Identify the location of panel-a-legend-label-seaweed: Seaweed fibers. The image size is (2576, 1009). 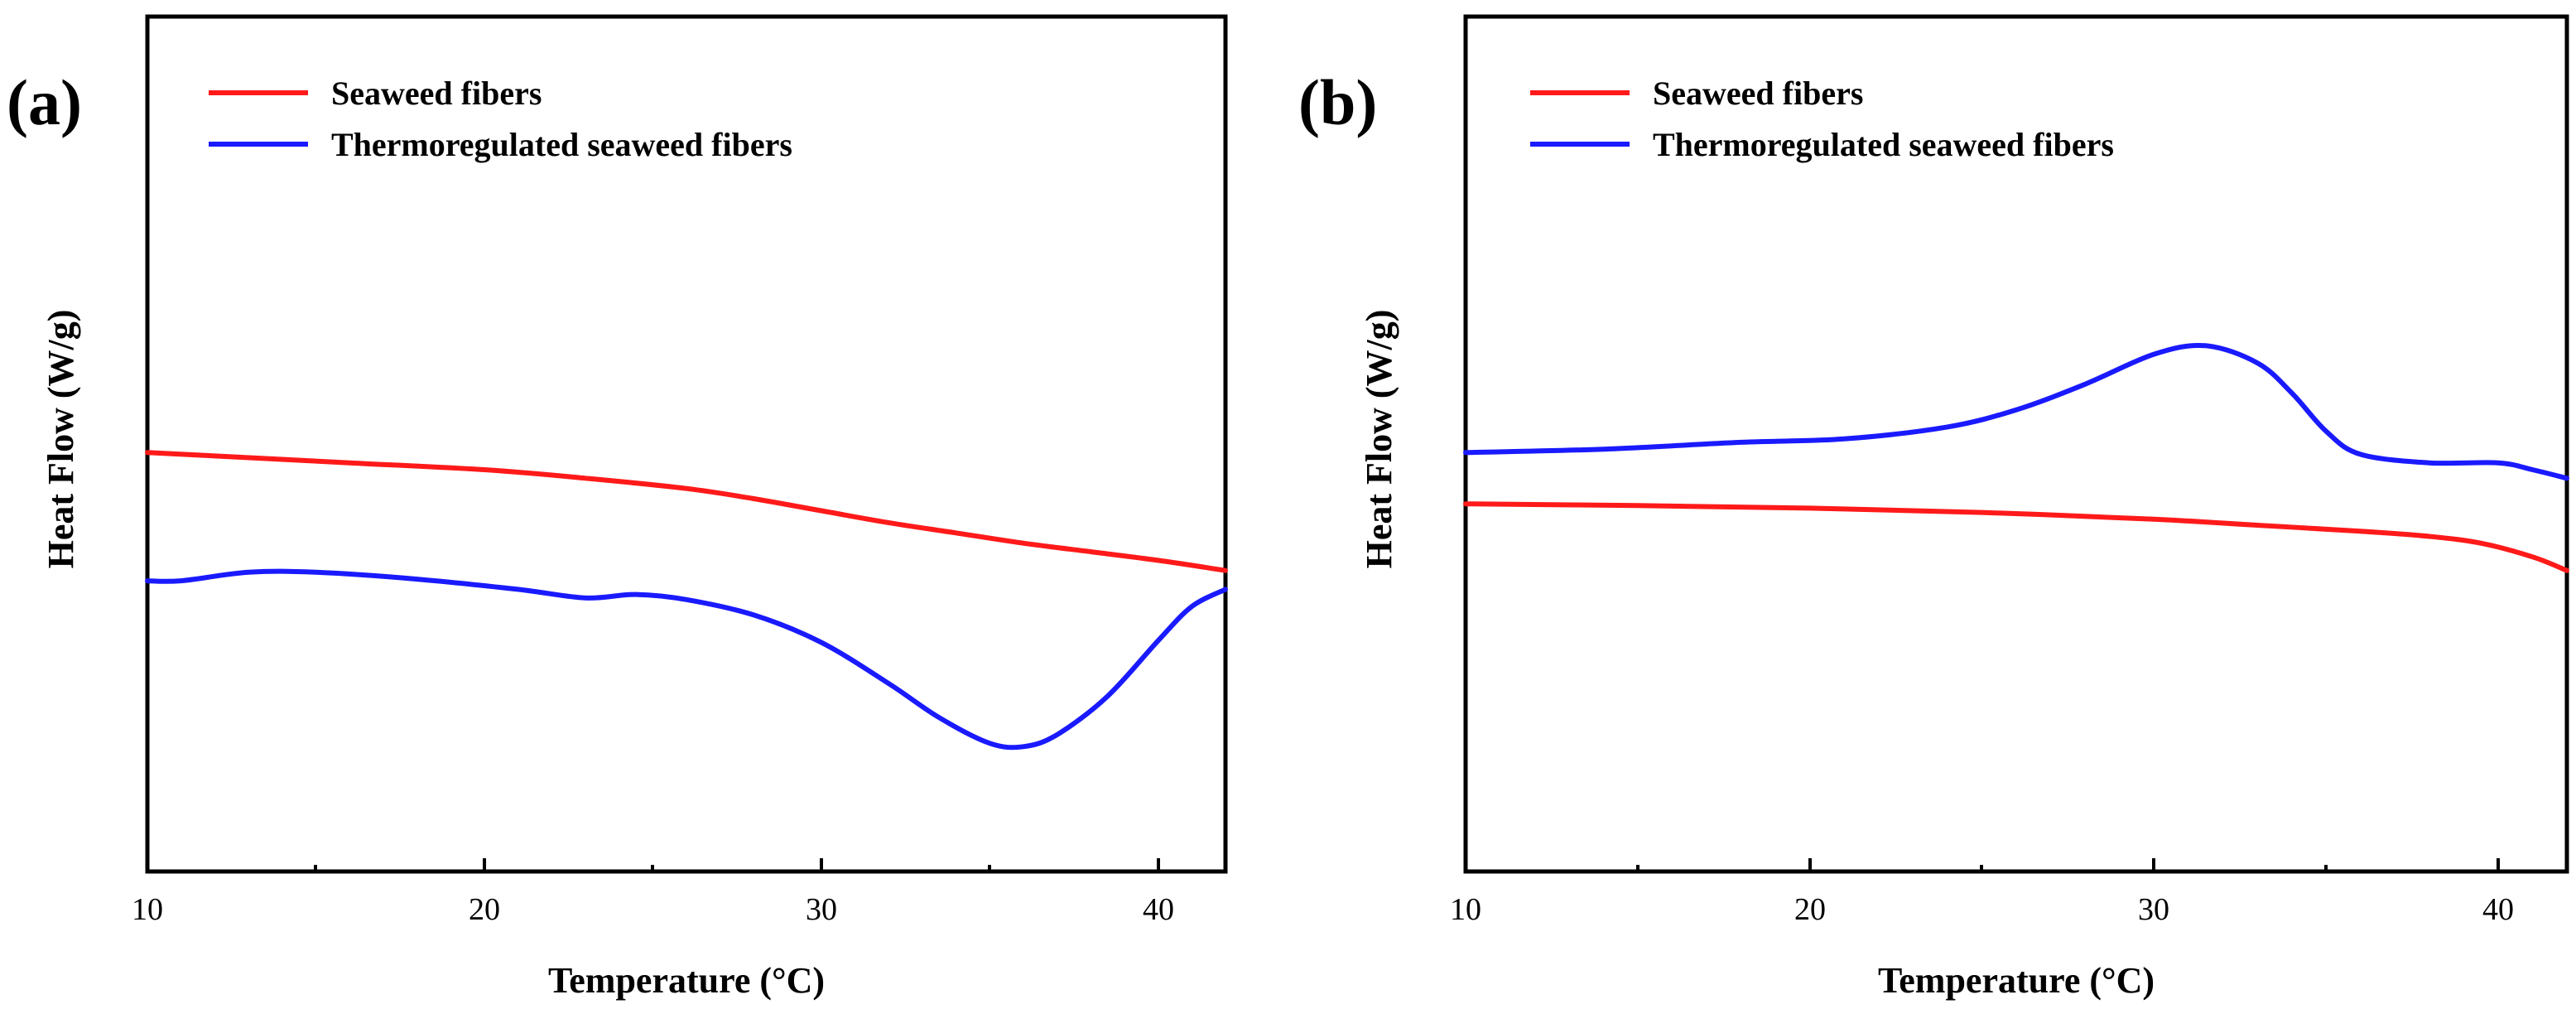
(436, 94).